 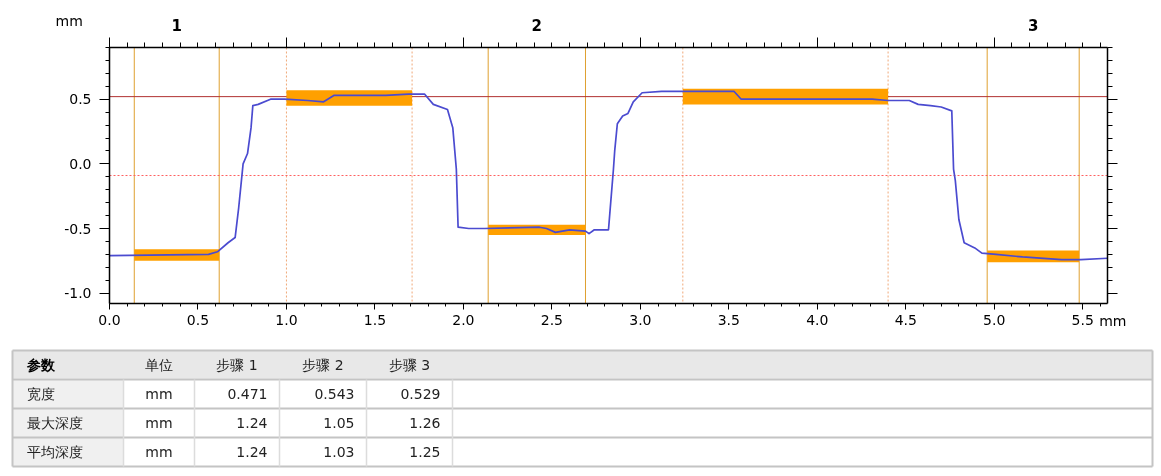 I want to click on category-label: 单位, so click(x=159, y=365).